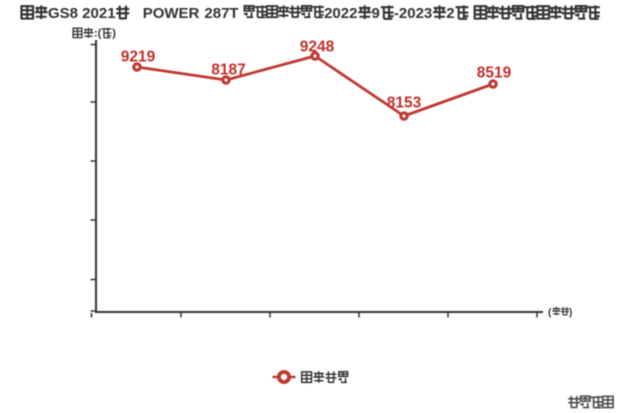 Image resolution: width=620 pixels, height=413 pixels. Describe the element at coordinates (82, 13) in the screenshot. I see `svg-text: GS8 2021` at that location.